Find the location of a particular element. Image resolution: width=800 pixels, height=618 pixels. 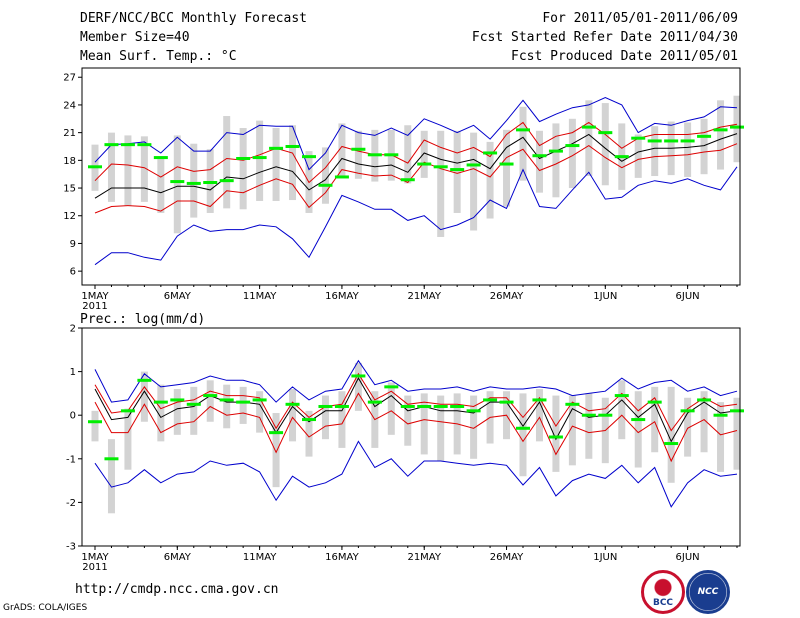

temp-lower-spread-line is located at coordinates (416, 178).